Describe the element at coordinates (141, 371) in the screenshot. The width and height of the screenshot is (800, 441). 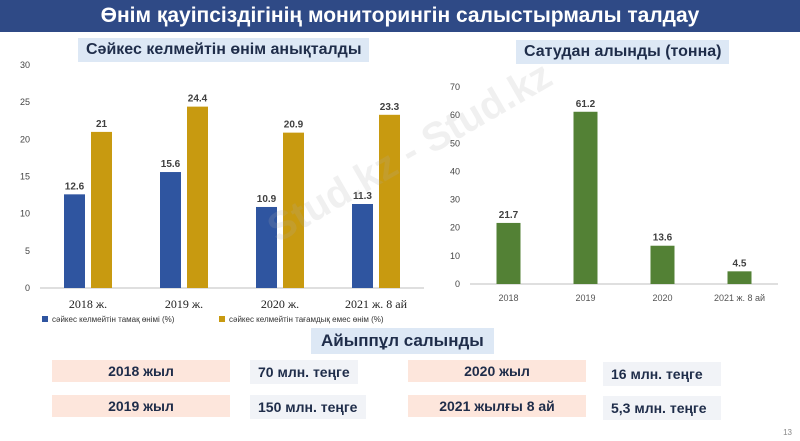
I see `fine-year-2018: 2018 жыл` at that location.